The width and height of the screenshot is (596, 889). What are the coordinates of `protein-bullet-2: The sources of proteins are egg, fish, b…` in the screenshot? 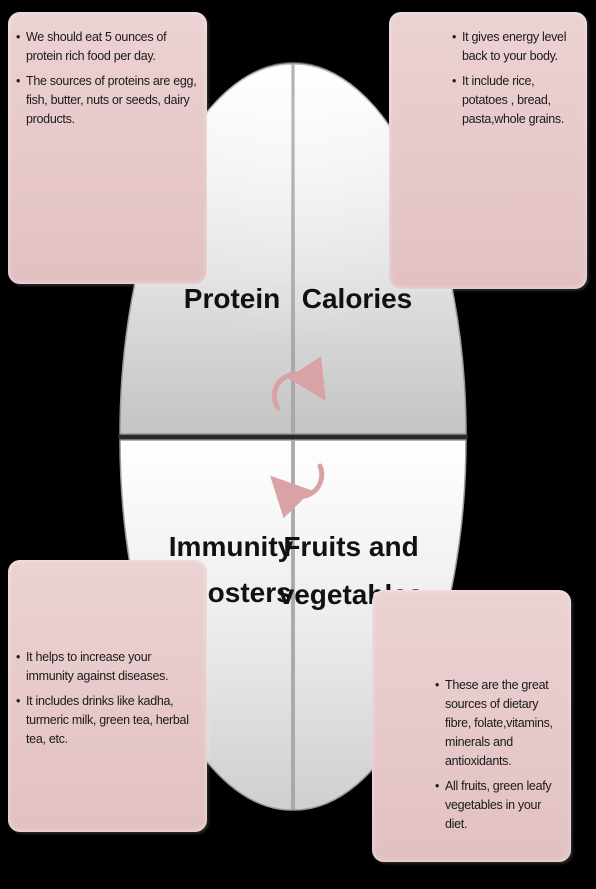 It's located at (107, 100).